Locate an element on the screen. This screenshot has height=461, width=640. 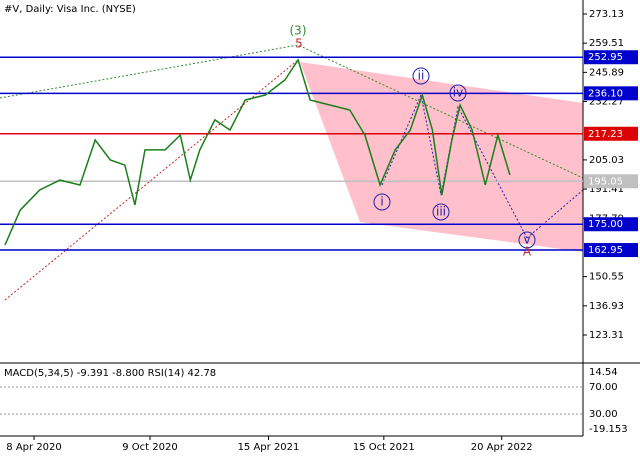
wave-label: iv is located at coordinates (458, 93).